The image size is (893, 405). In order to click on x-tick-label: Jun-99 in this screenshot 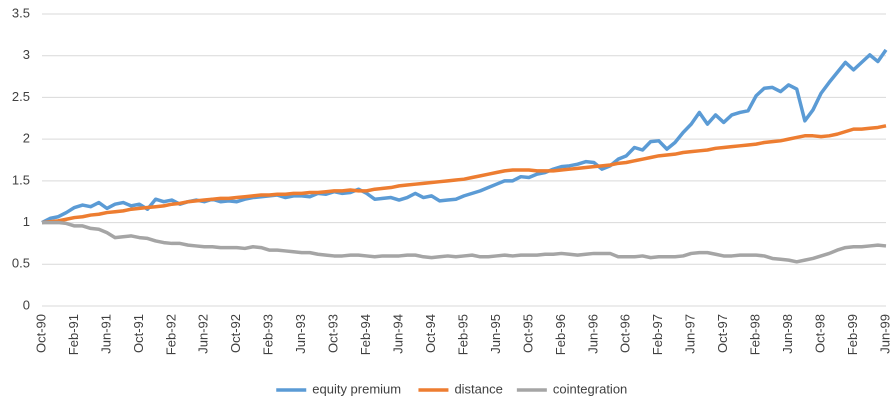, I will do `click(884, 334)`.